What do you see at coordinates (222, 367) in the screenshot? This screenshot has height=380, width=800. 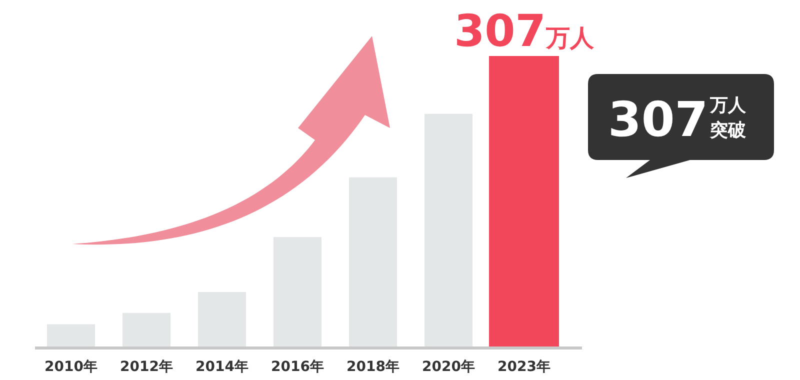 I see `x-tick-label: 2014年` at bounding box center [222, 367].